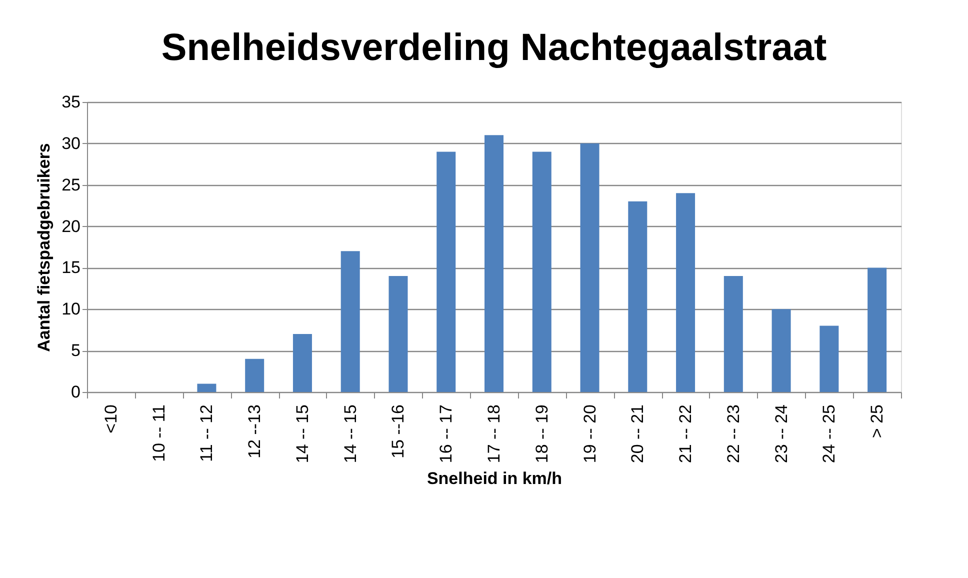 The width and height of the screenshot is (968, 578). I want to click on x-tick-label: 22 -- 23, so click(733, 434).